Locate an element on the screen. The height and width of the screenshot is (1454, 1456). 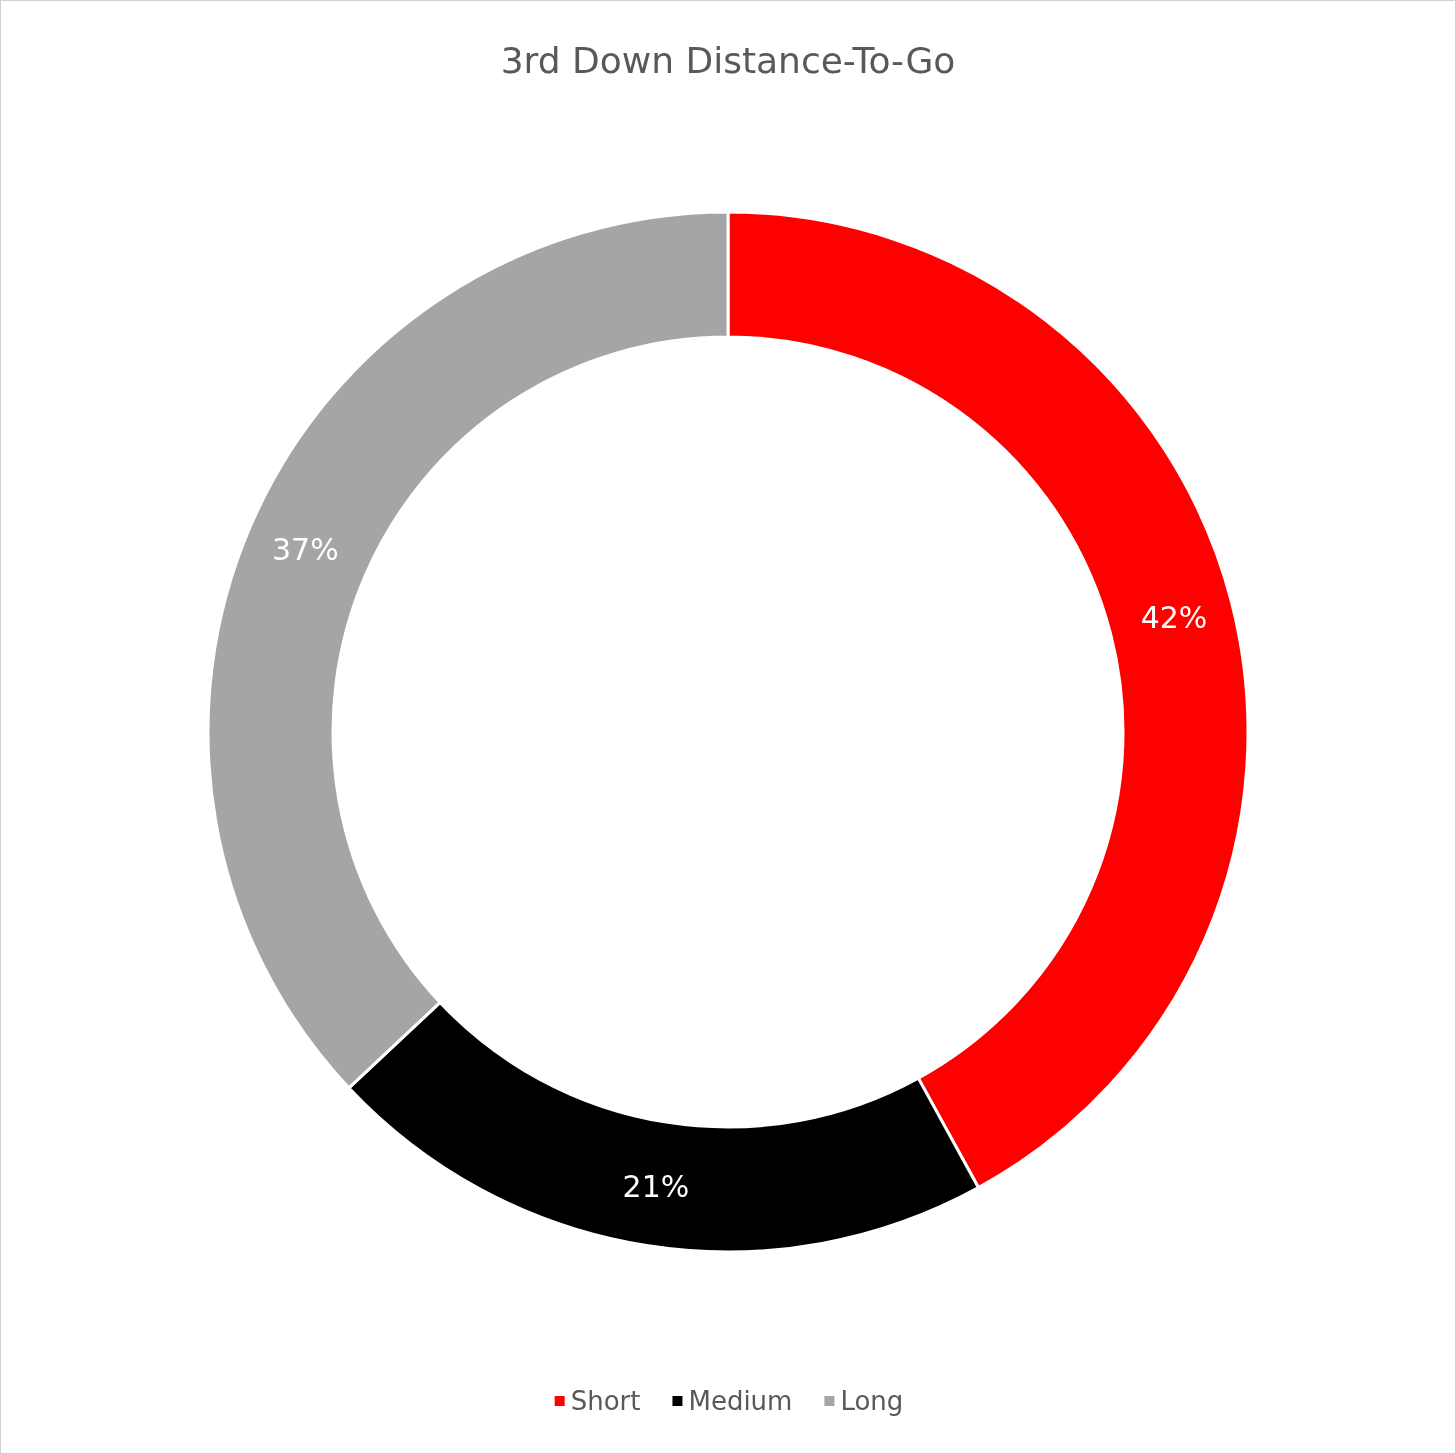
data-label: 37% is located at coordinates (305, 549).